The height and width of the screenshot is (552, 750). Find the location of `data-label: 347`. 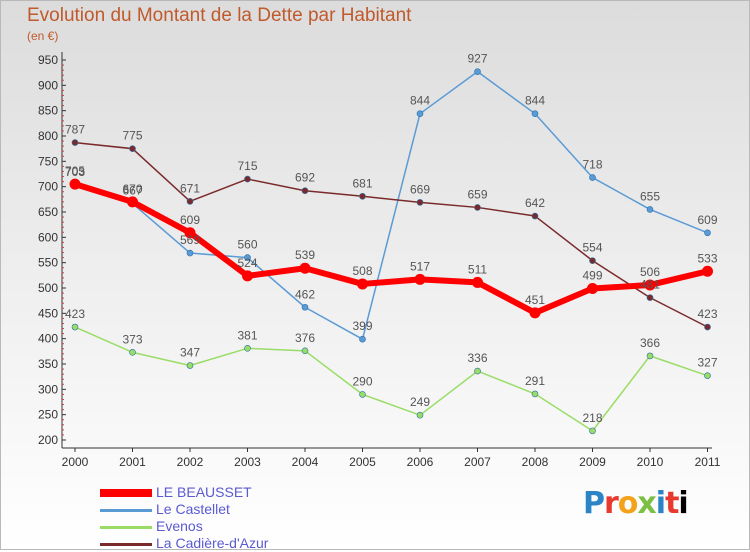

data-label: 347 is located at coordinates (190, 353).